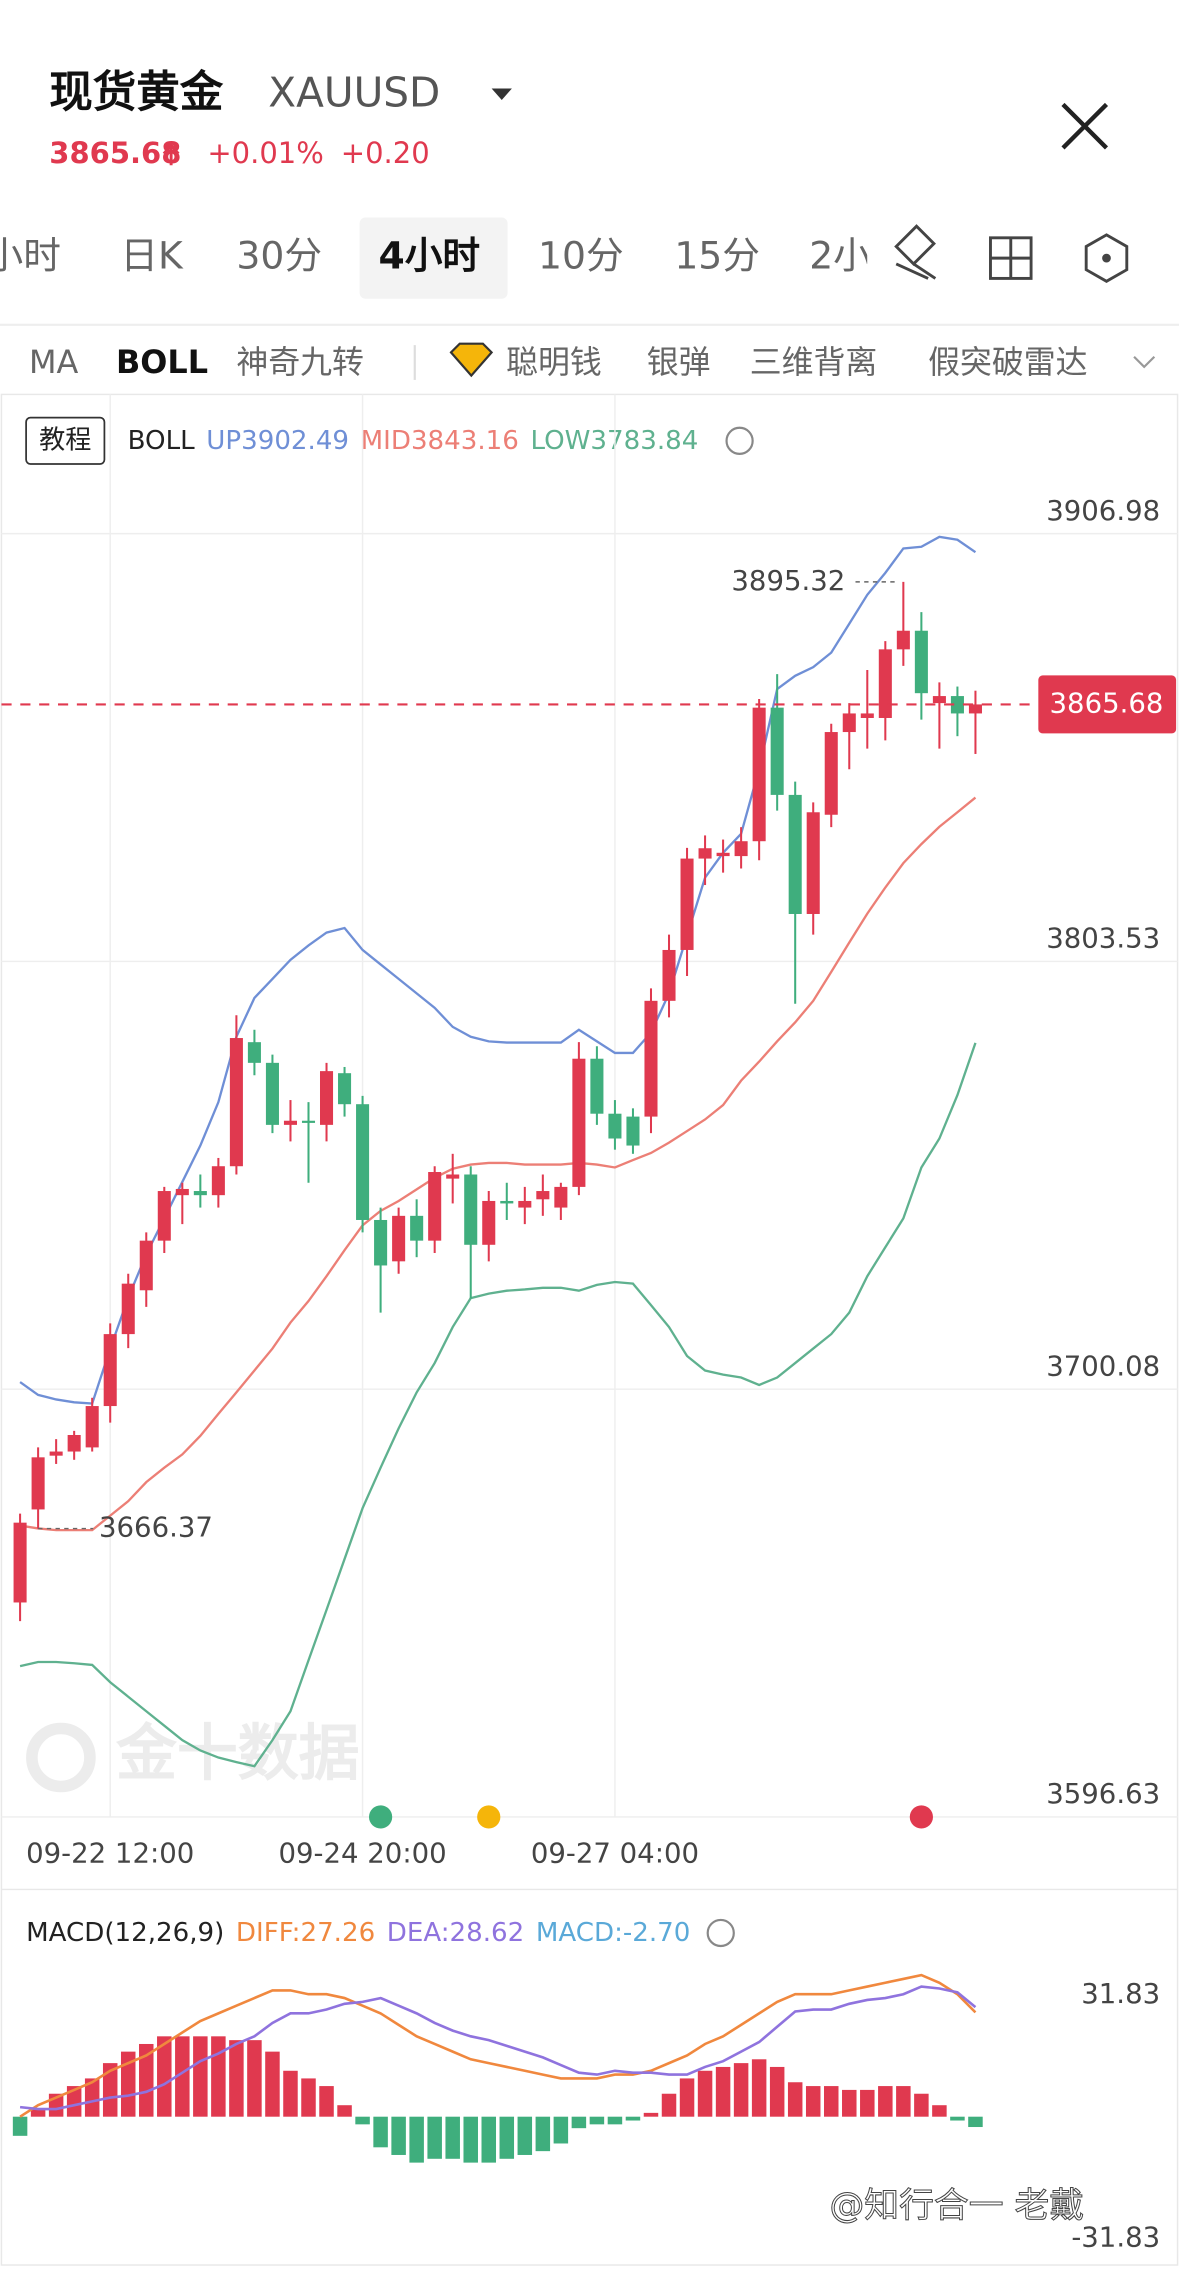 Image resolution: width=1179 pixels, height=2273 pixels. Describe the element at coordinates (679, 362) in the screenshot. I see `indicator-tab: 银弹` at that location.